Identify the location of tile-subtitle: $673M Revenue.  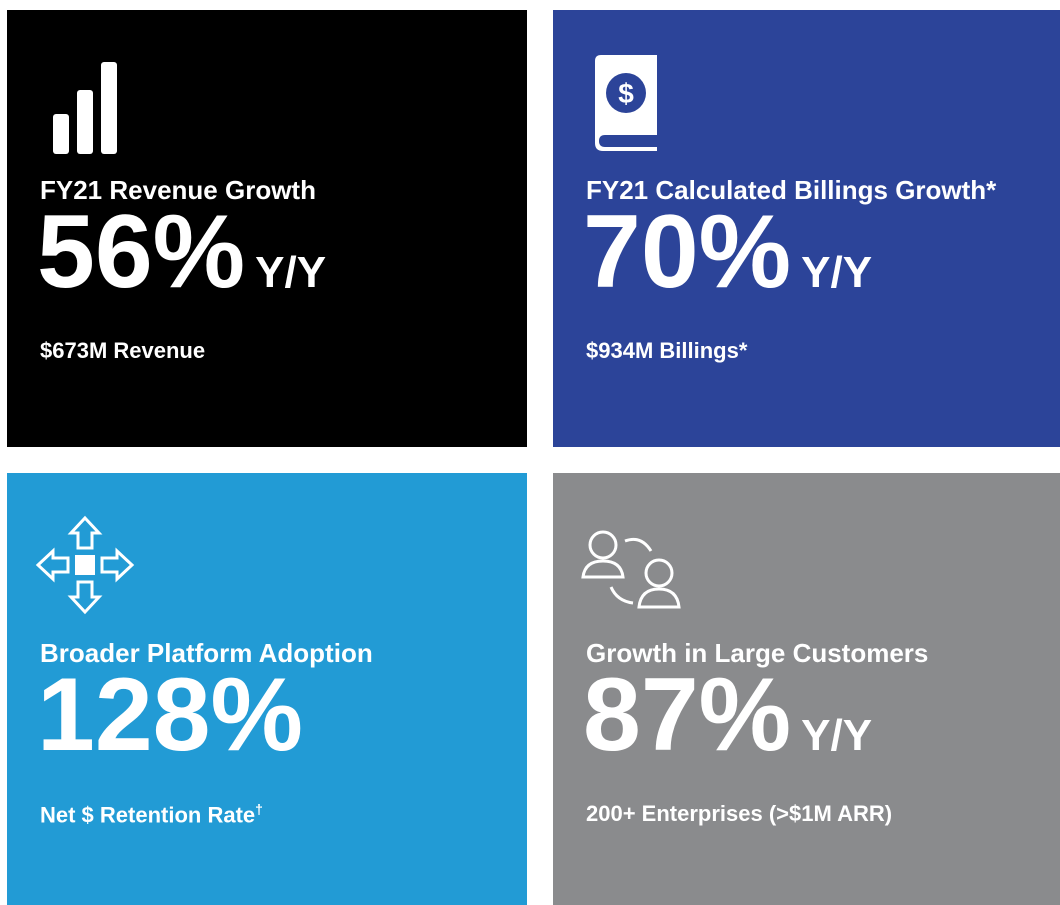
(123, 350).